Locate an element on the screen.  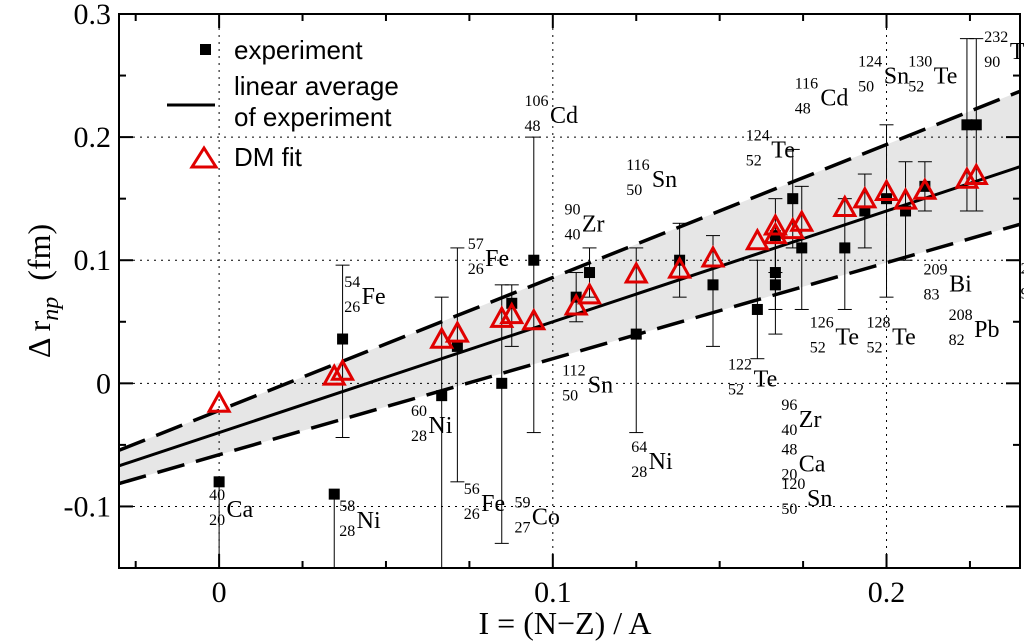
nuclide-charge-22: 52 is located at coordinates (874, 348).